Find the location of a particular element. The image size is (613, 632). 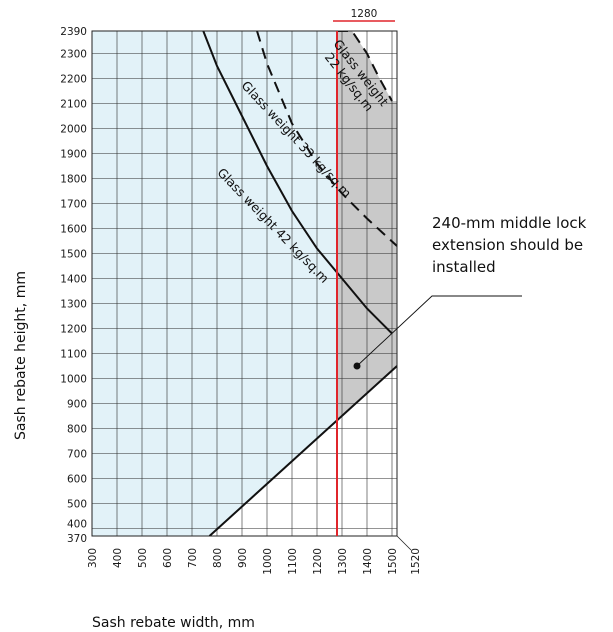

x-tick-label: 1000 is located at coordinates (268, 561).